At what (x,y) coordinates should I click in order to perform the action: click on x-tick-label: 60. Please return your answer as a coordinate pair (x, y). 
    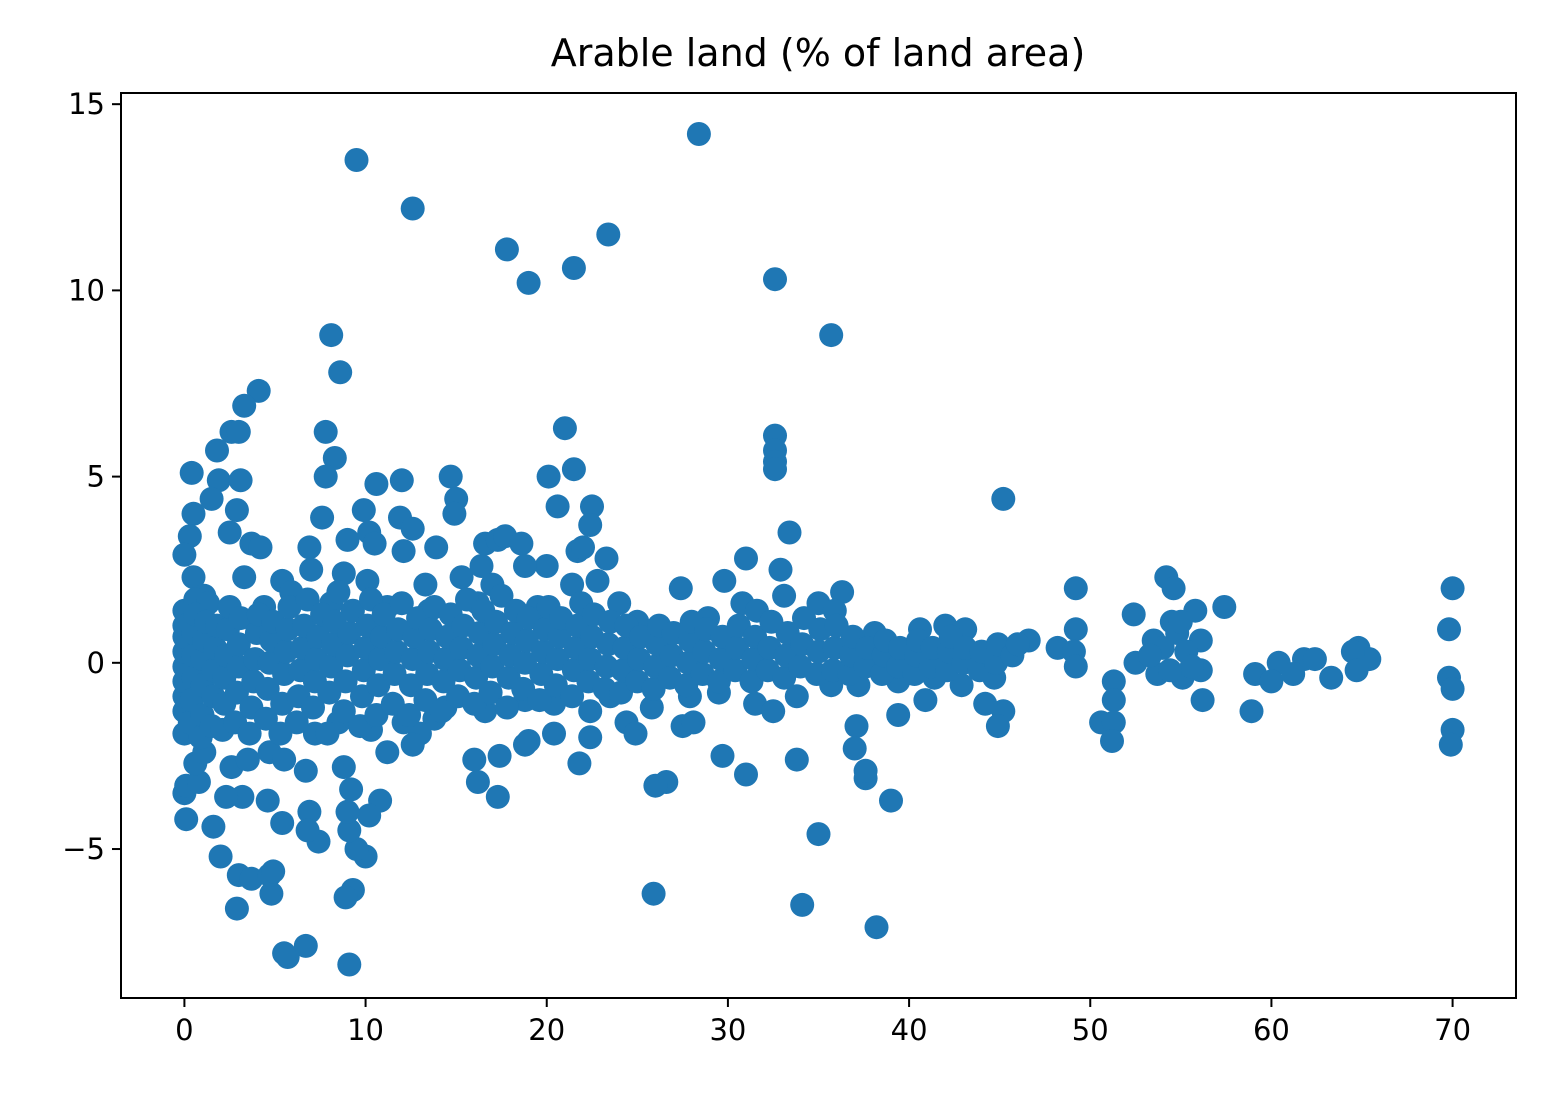
    Looking at the image, I should click on (1271, 1030).